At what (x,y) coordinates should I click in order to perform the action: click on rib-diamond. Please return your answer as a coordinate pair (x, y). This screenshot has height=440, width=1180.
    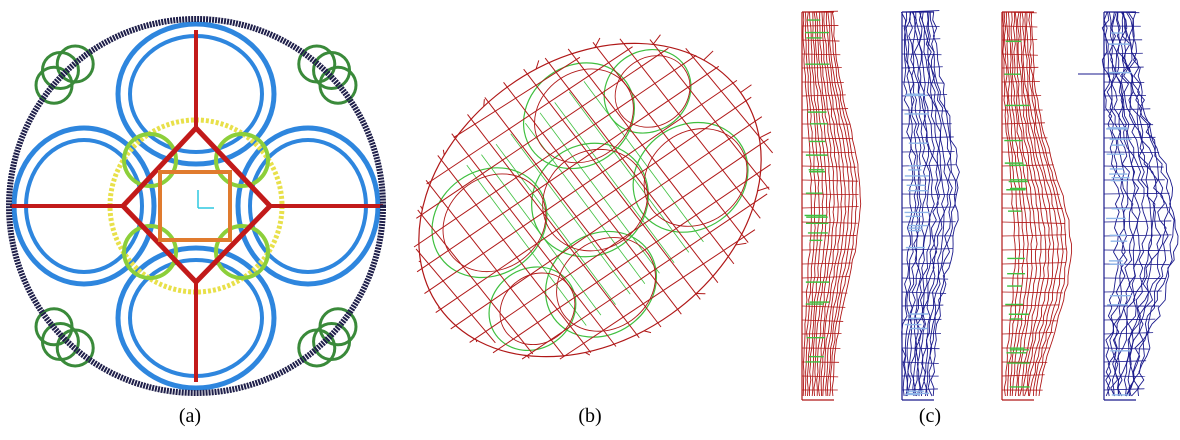
    Looking at the image, I should click on (196, 205).